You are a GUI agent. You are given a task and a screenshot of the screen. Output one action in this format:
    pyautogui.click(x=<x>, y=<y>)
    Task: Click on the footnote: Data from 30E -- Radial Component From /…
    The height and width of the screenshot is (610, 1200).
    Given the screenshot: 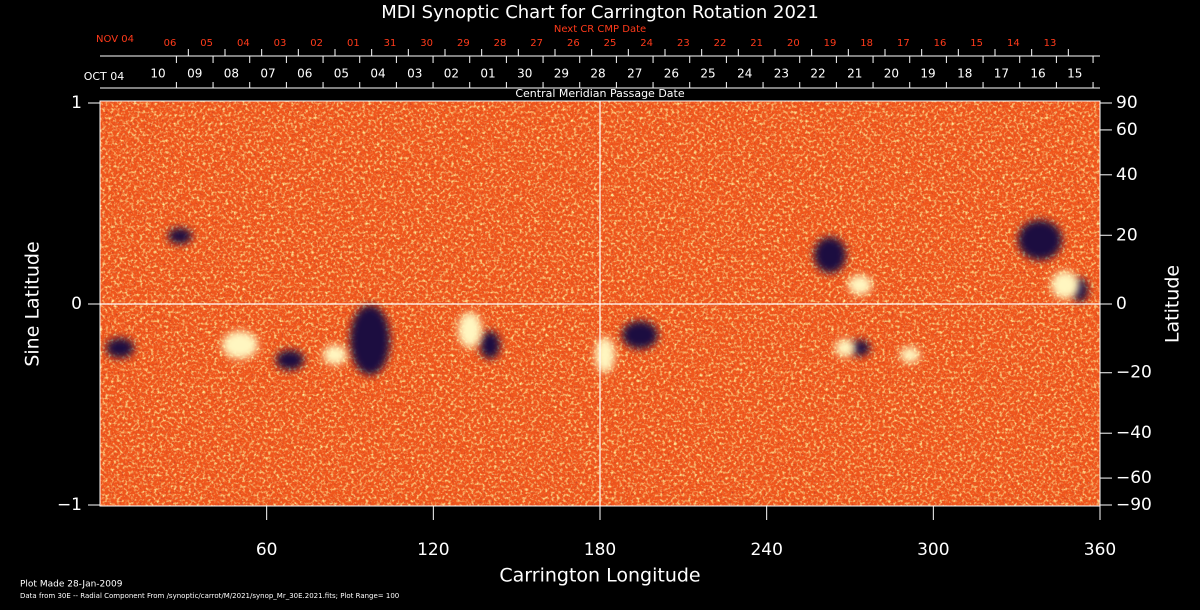 What is the action you would take?
    pyautogui.click(x=209, y=596)
    